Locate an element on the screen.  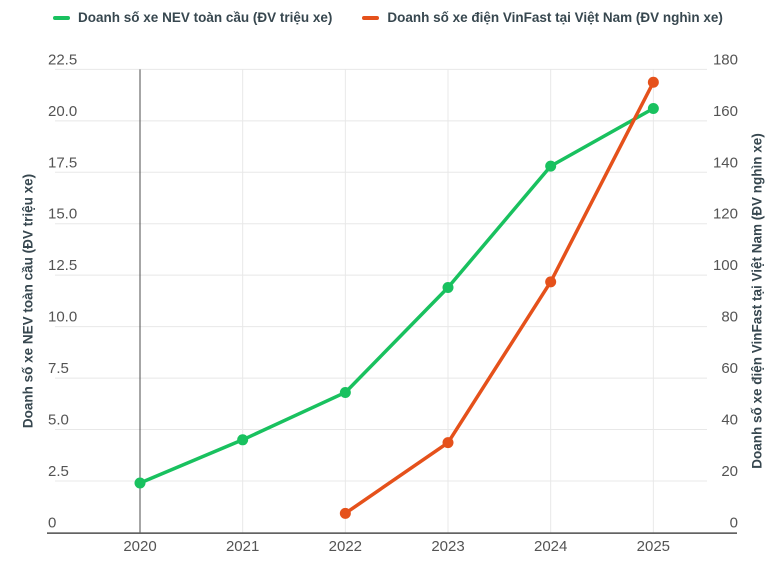
left-tick-label: 22.5 is located at coordinates (62, 59).